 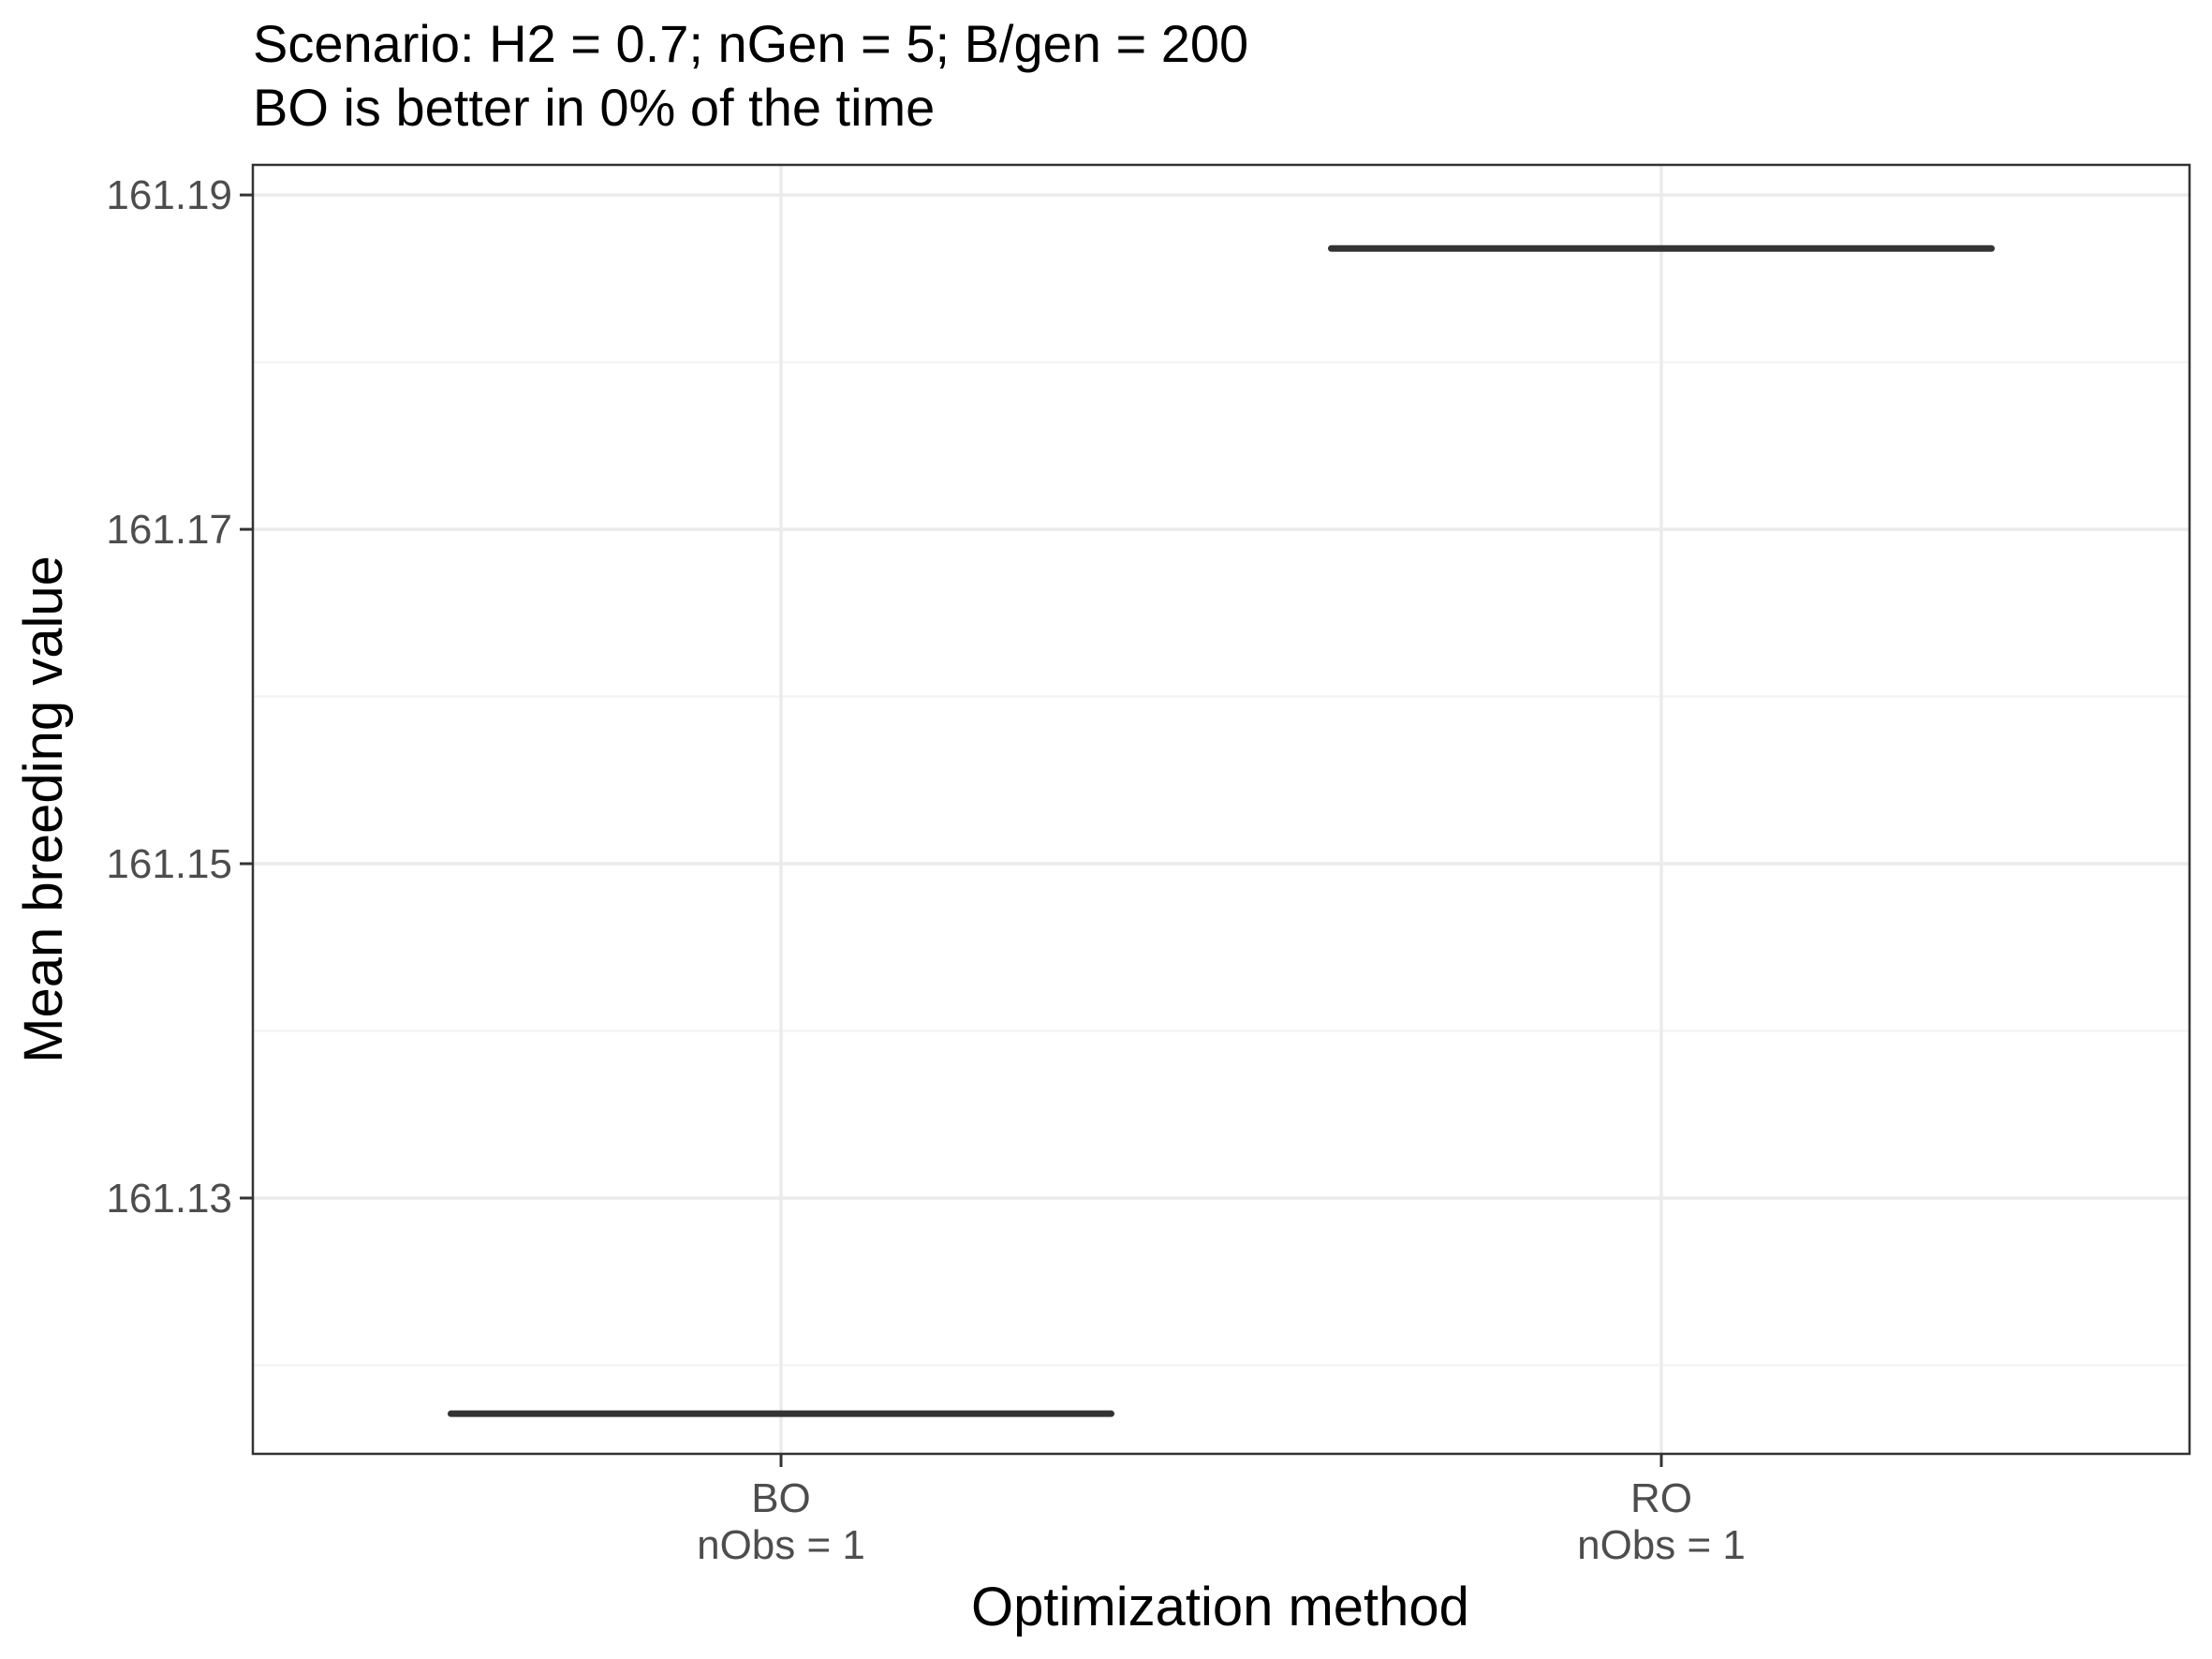 I want to click on y-axis-title: Mean breeding value, so click(x=44, y=809).